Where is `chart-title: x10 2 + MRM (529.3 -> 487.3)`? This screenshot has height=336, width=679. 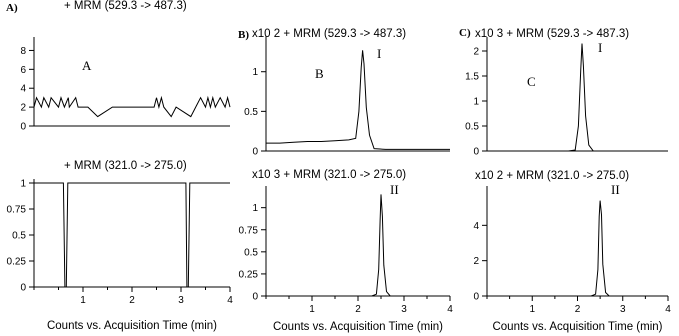
chart-title: x10 2 + MRM (529.3 -> 487.3) is located at coordinates (329, 34).